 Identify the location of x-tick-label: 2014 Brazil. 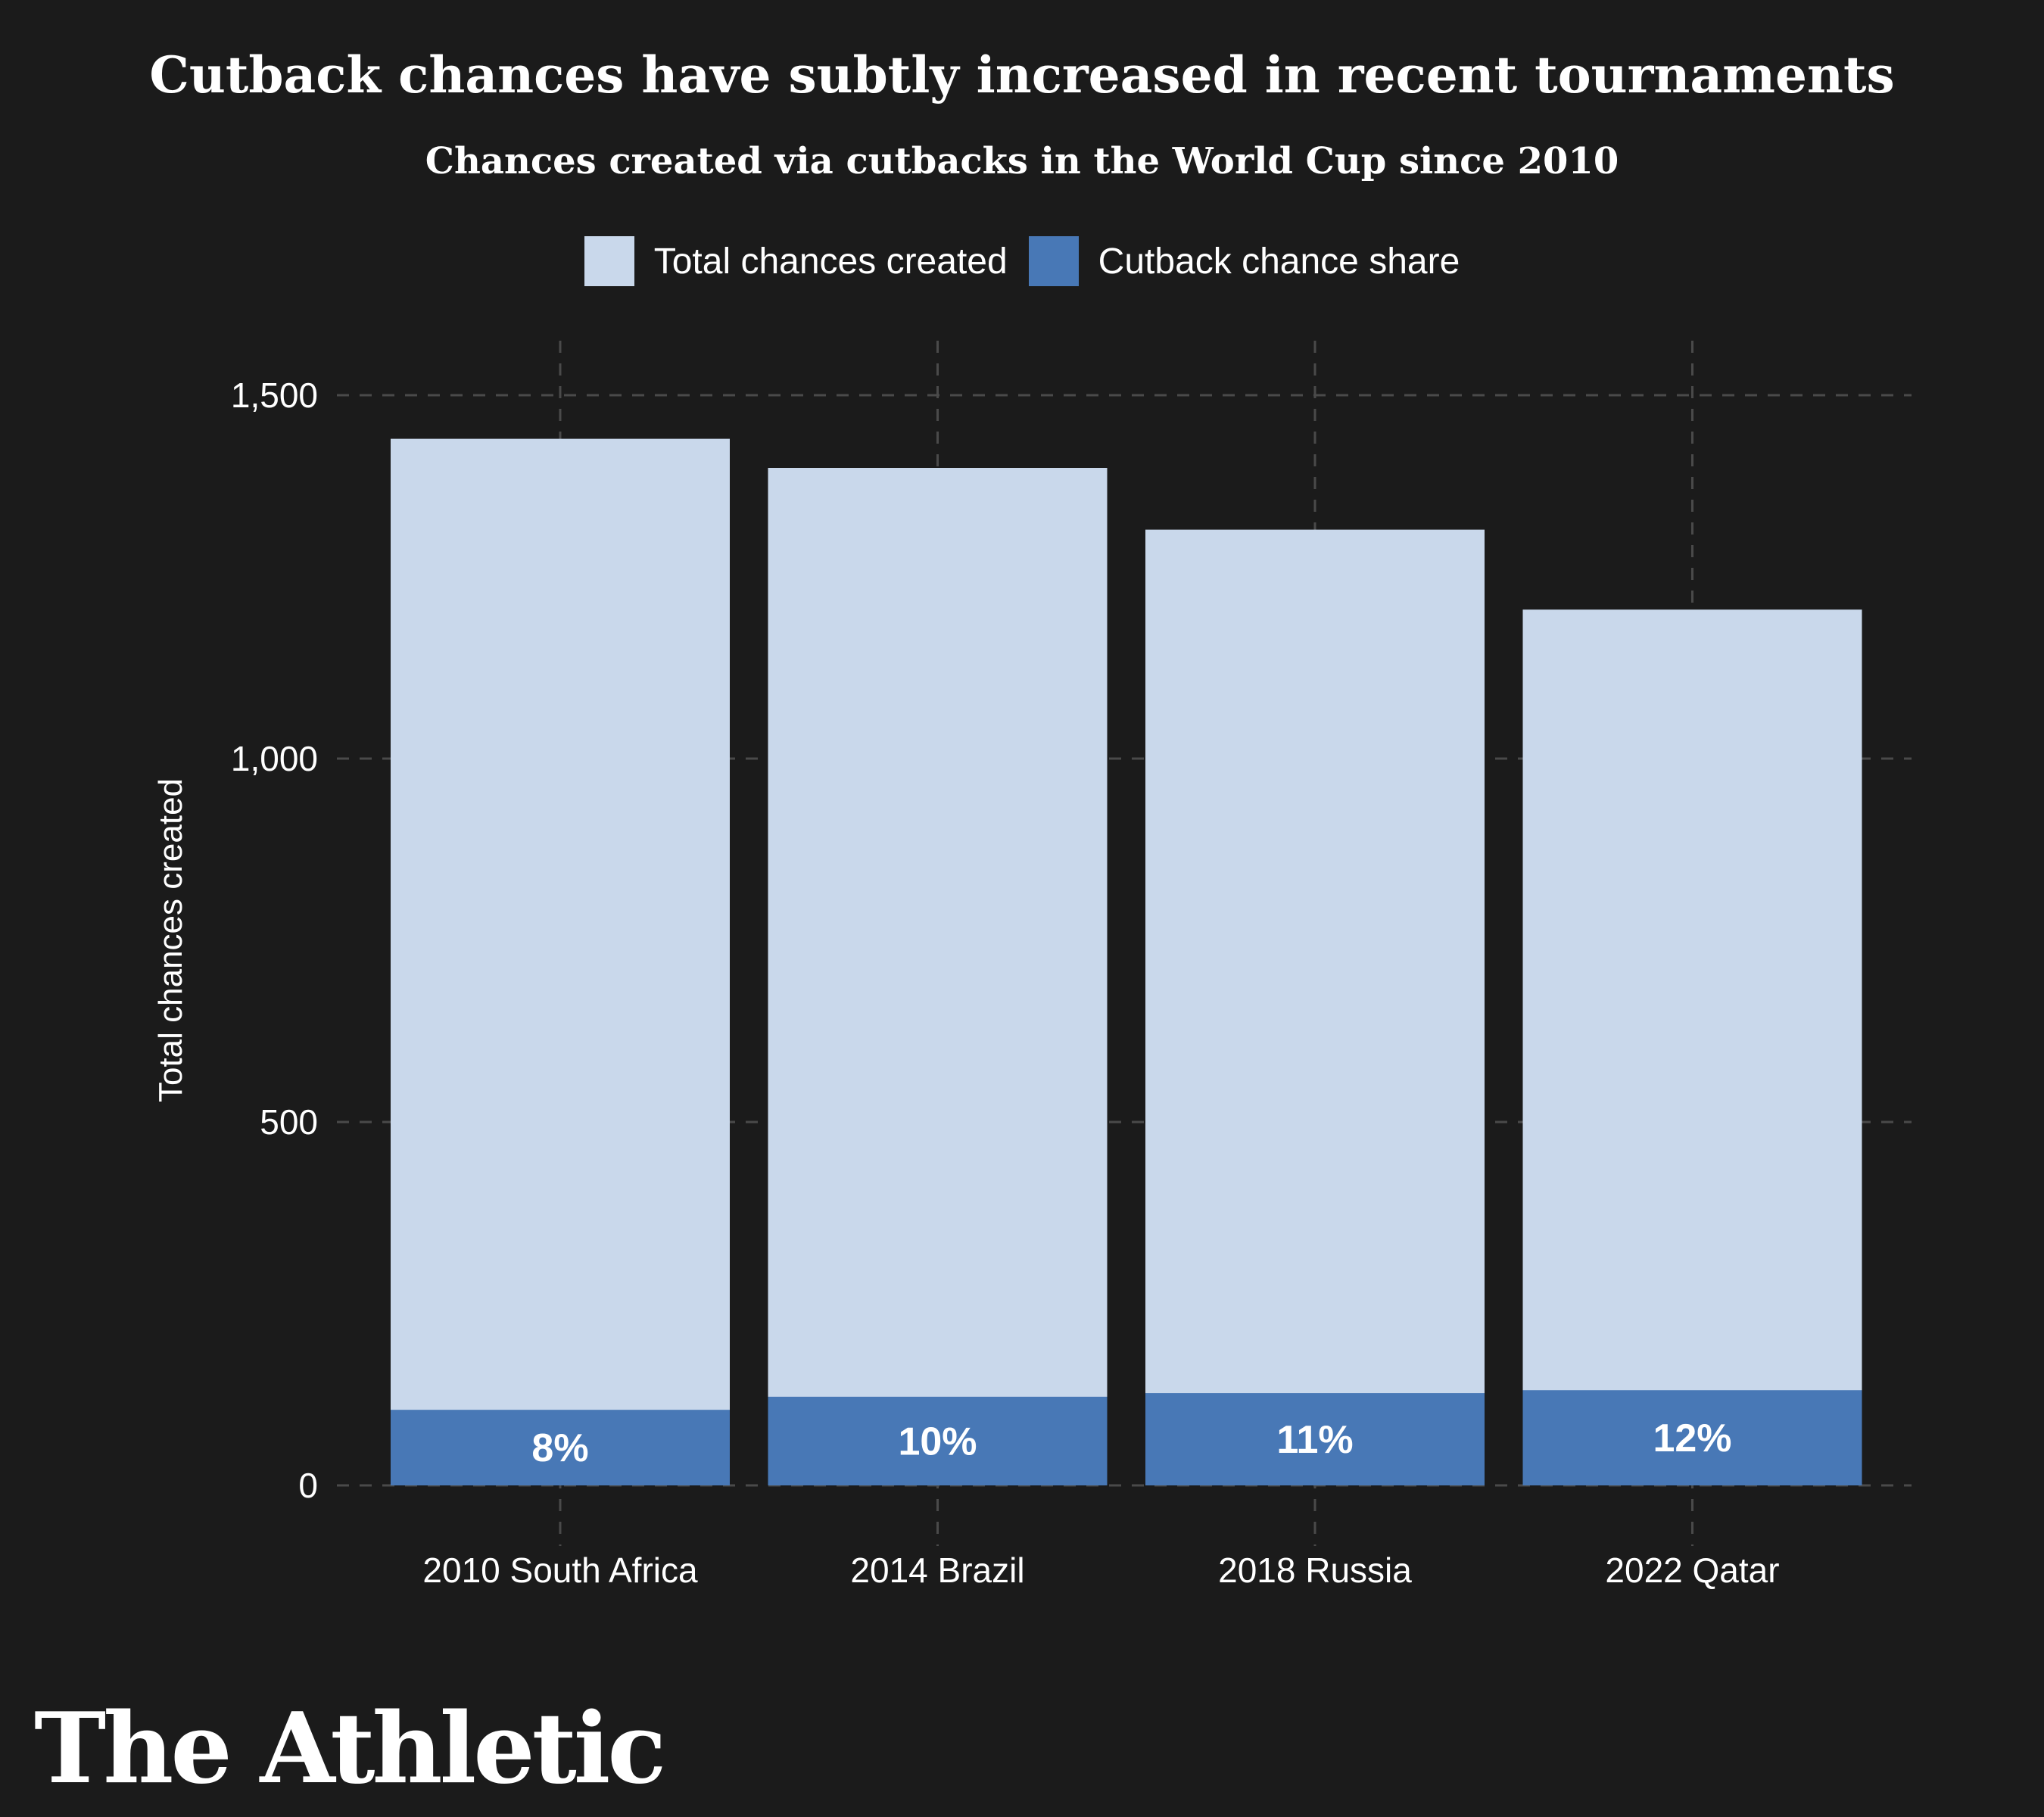
(937, 1570).